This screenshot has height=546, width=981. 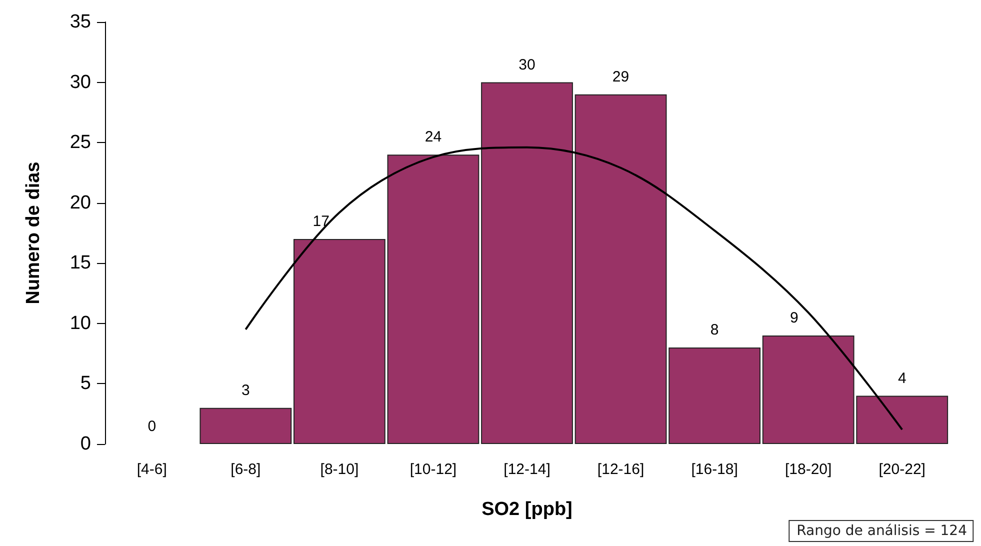 What do you see at coordinates (621, 77) in the screenshot?
I see `data-label: 29` at bounding box center [621, 77].